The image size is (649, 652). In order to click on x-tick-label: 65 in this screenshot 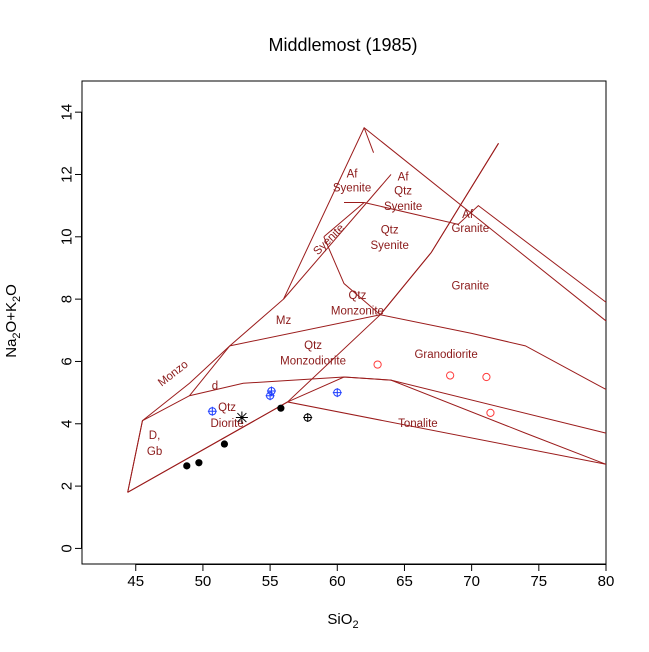, I will do `click(404, 581)`.